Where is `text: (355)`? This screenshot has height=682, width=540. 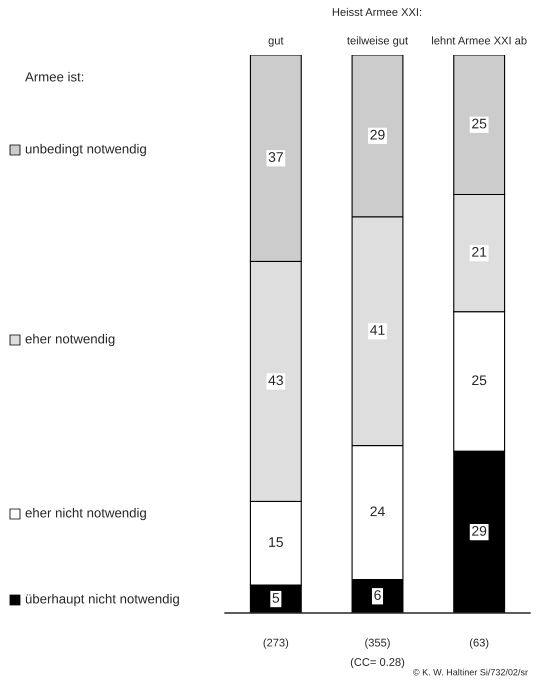 text: (355) is located at coordinates (377, 643).